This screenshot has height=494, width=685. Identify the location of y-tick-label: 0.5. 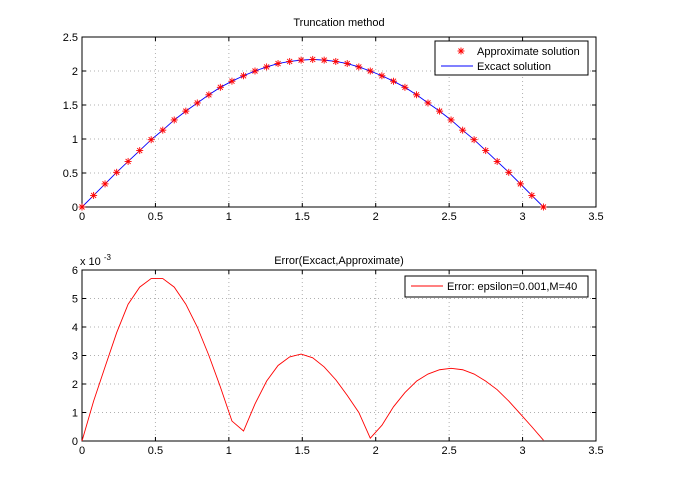
(70, 174).